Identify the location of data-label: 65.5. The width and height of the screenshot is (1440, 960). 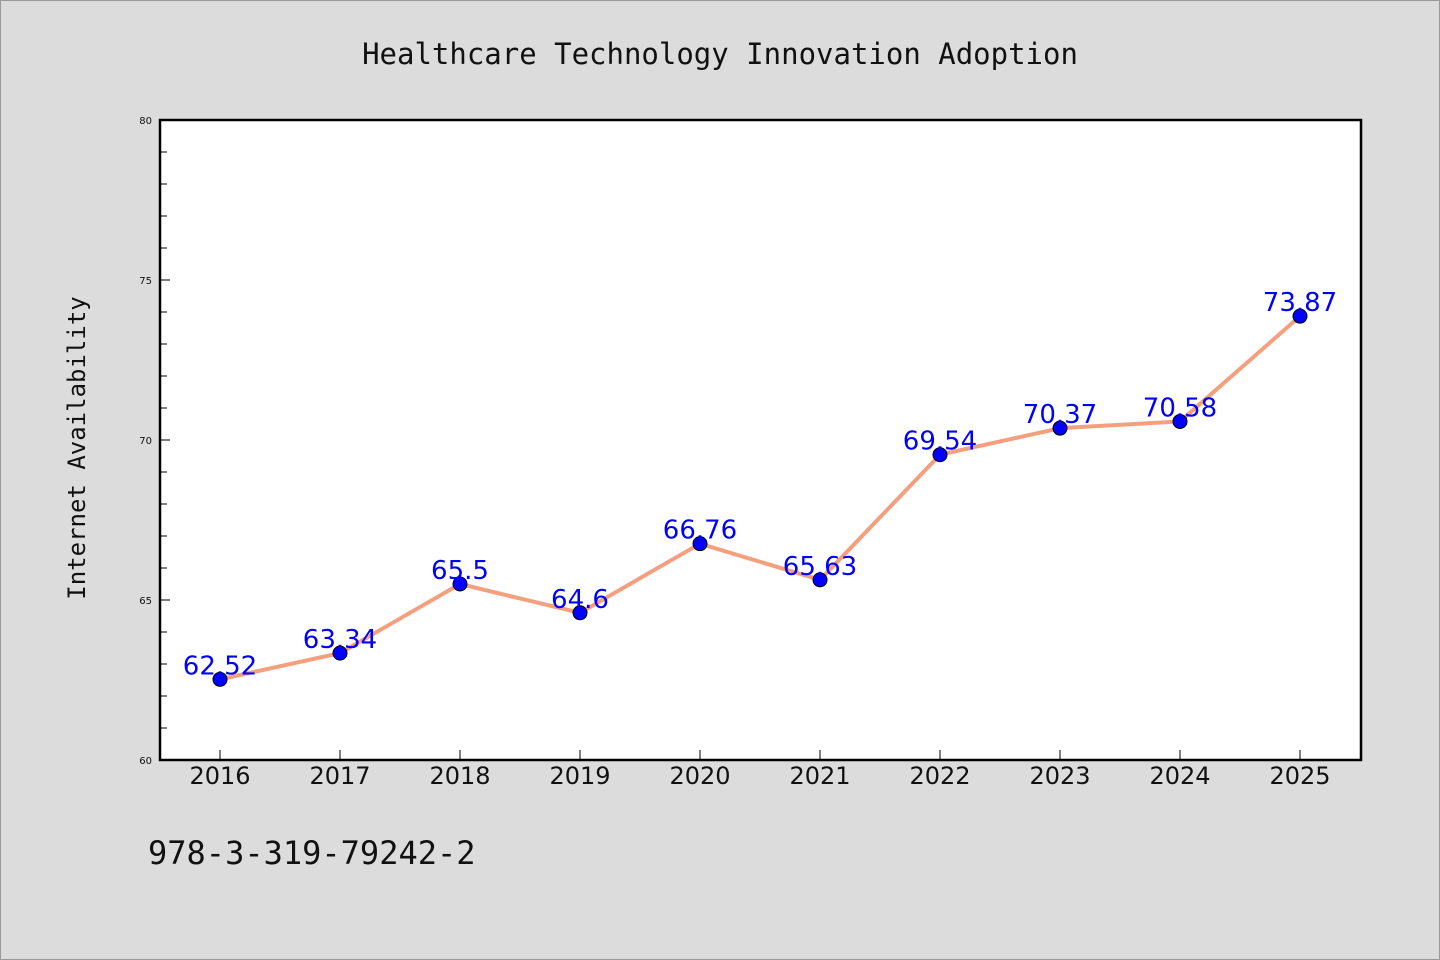
(460, 571).